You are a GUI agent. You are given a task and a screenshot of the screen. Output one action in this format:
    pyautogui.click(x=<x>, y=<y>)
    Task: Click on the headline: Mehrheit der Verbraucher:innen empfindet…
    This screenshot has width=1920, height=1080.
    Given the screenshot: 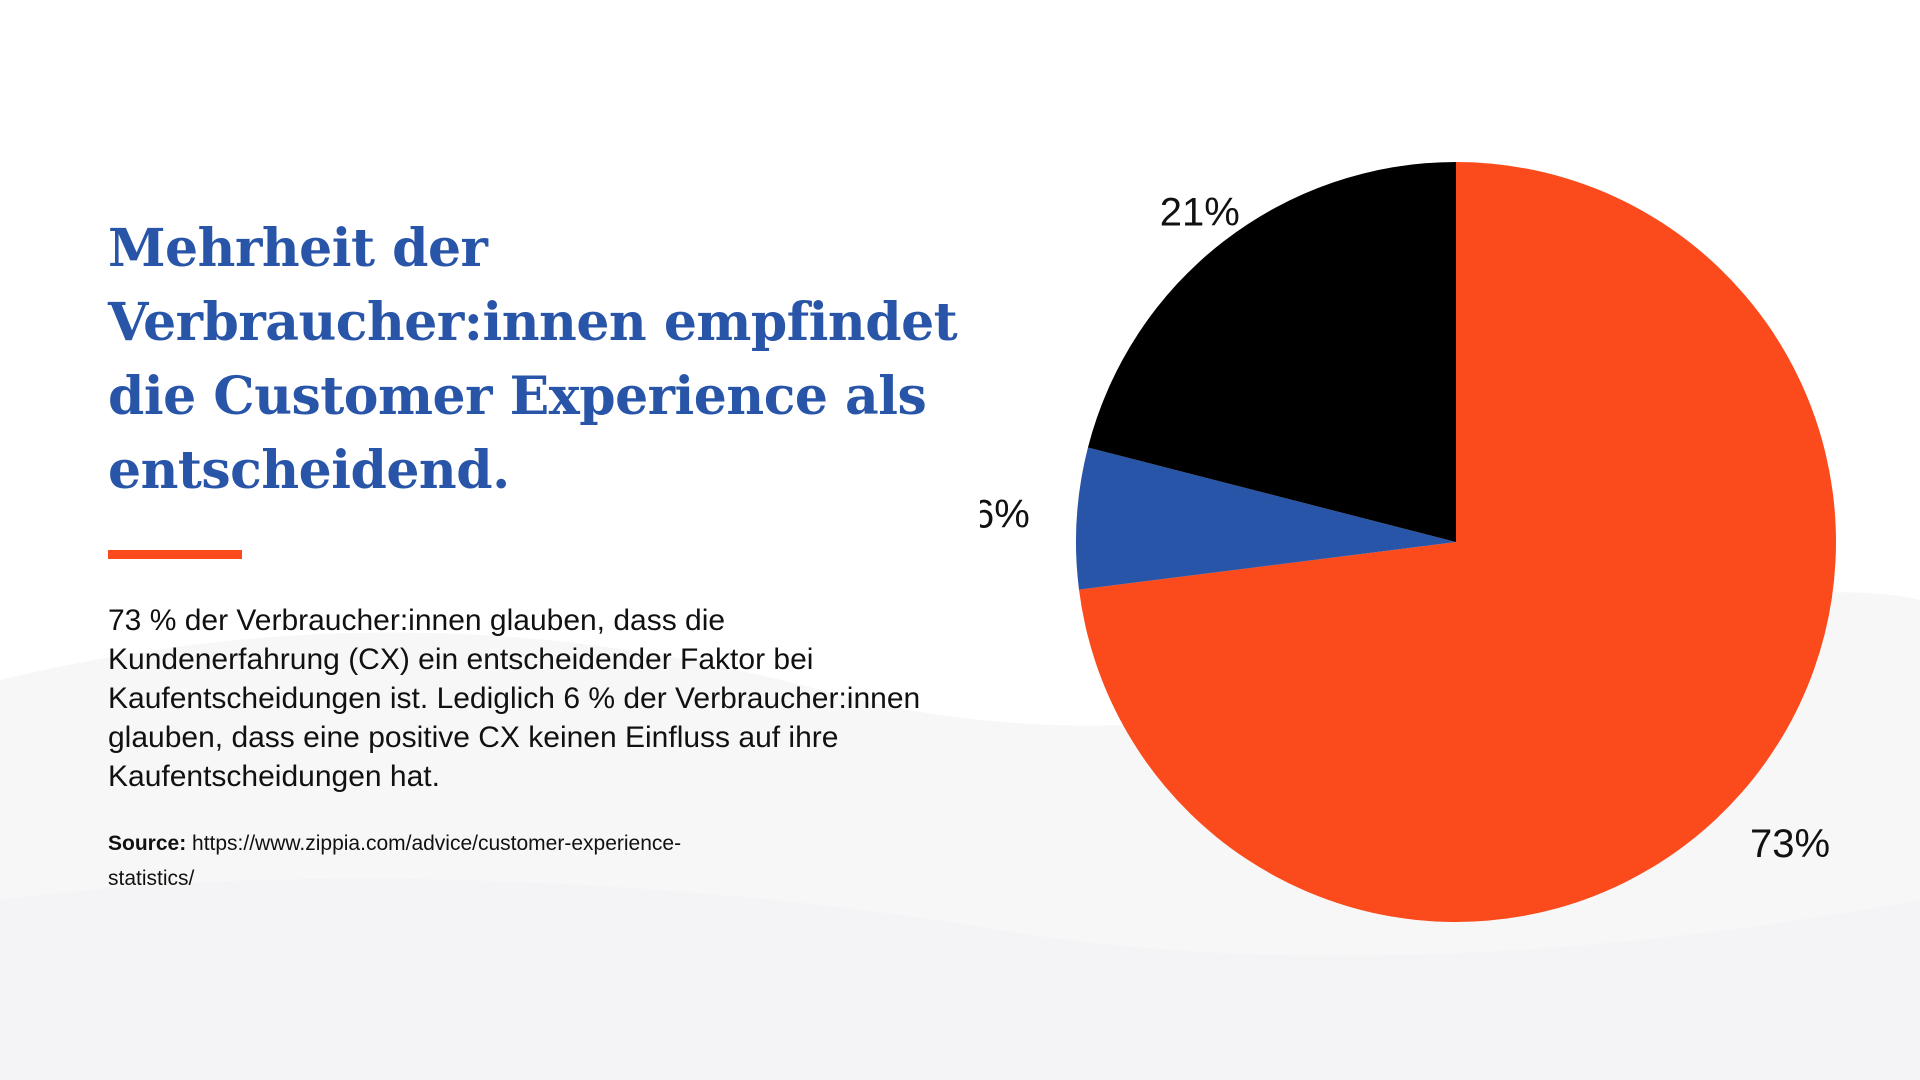 What is the action you would take?
    pyautogui.click(x=533, y=359)
    